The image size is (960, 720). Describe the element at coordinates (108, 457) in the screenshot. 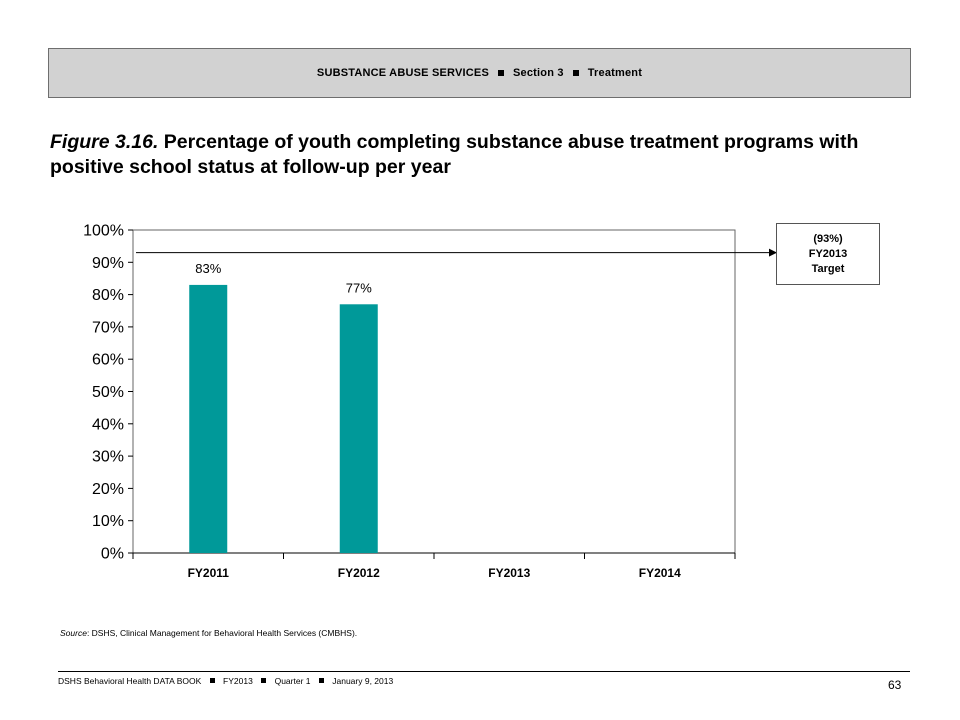

I see `y-tick-label: 30%` at that location.